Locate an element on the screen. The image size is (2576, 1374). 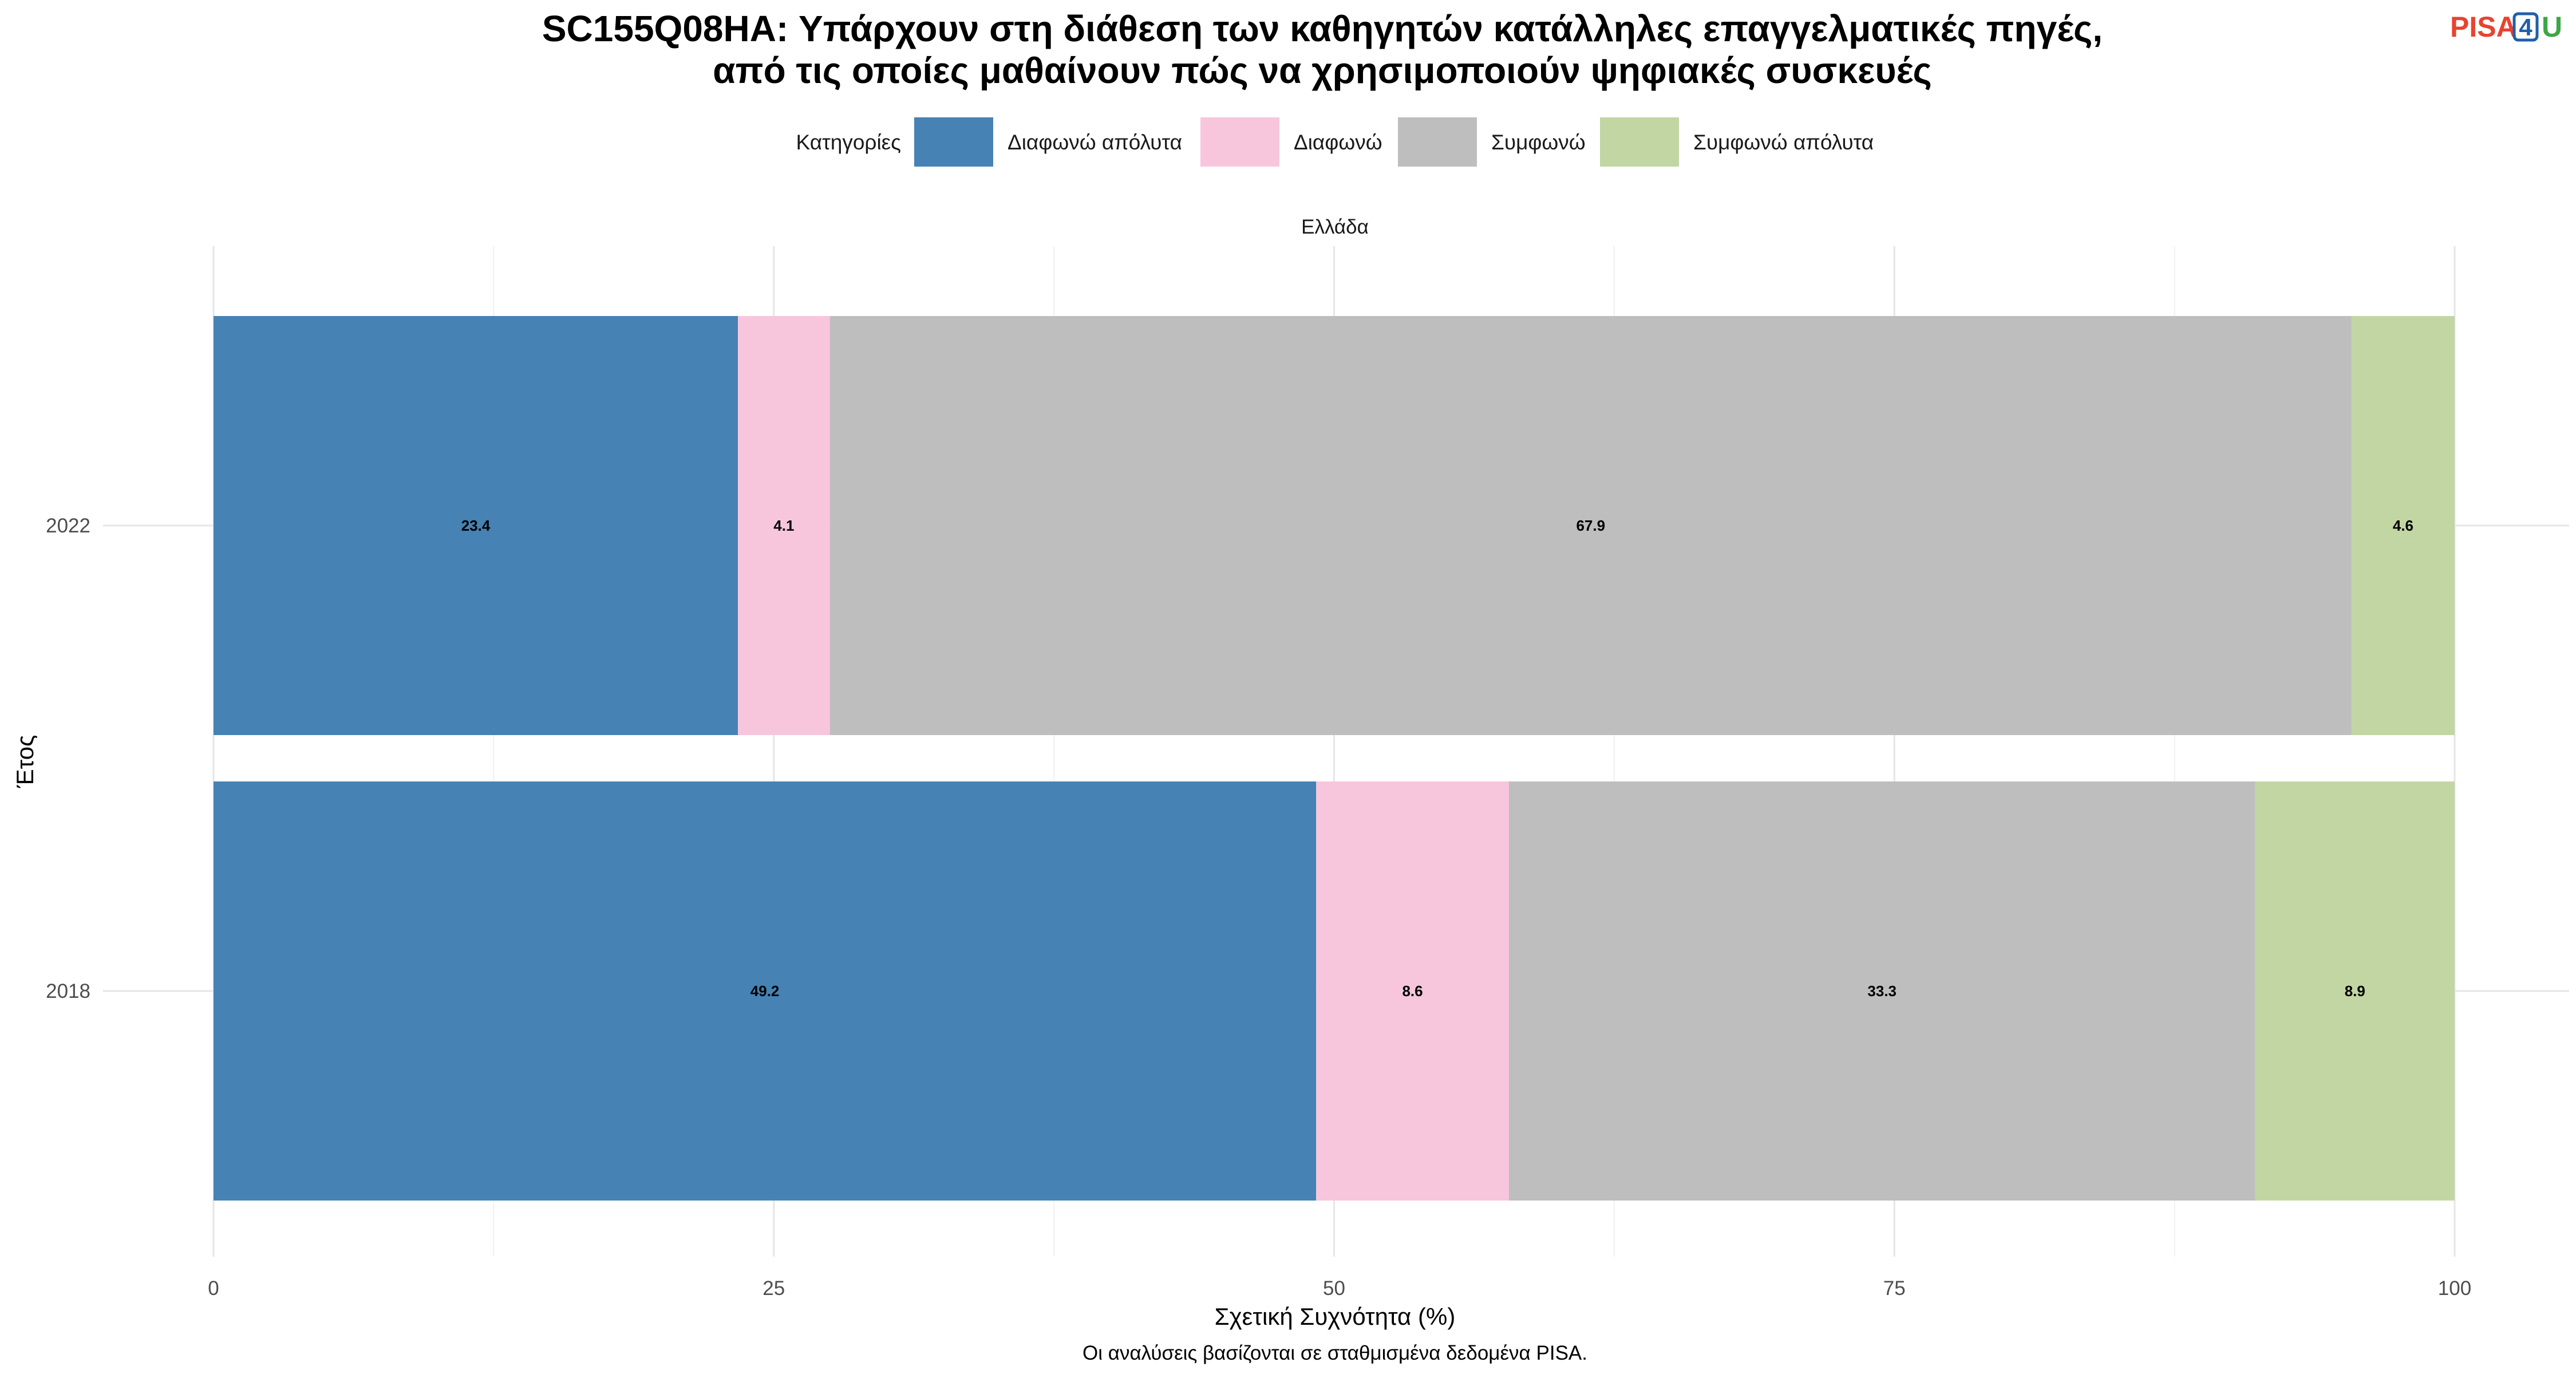
facet-label: Ελλάδα is located at coordinates (1335, 227).